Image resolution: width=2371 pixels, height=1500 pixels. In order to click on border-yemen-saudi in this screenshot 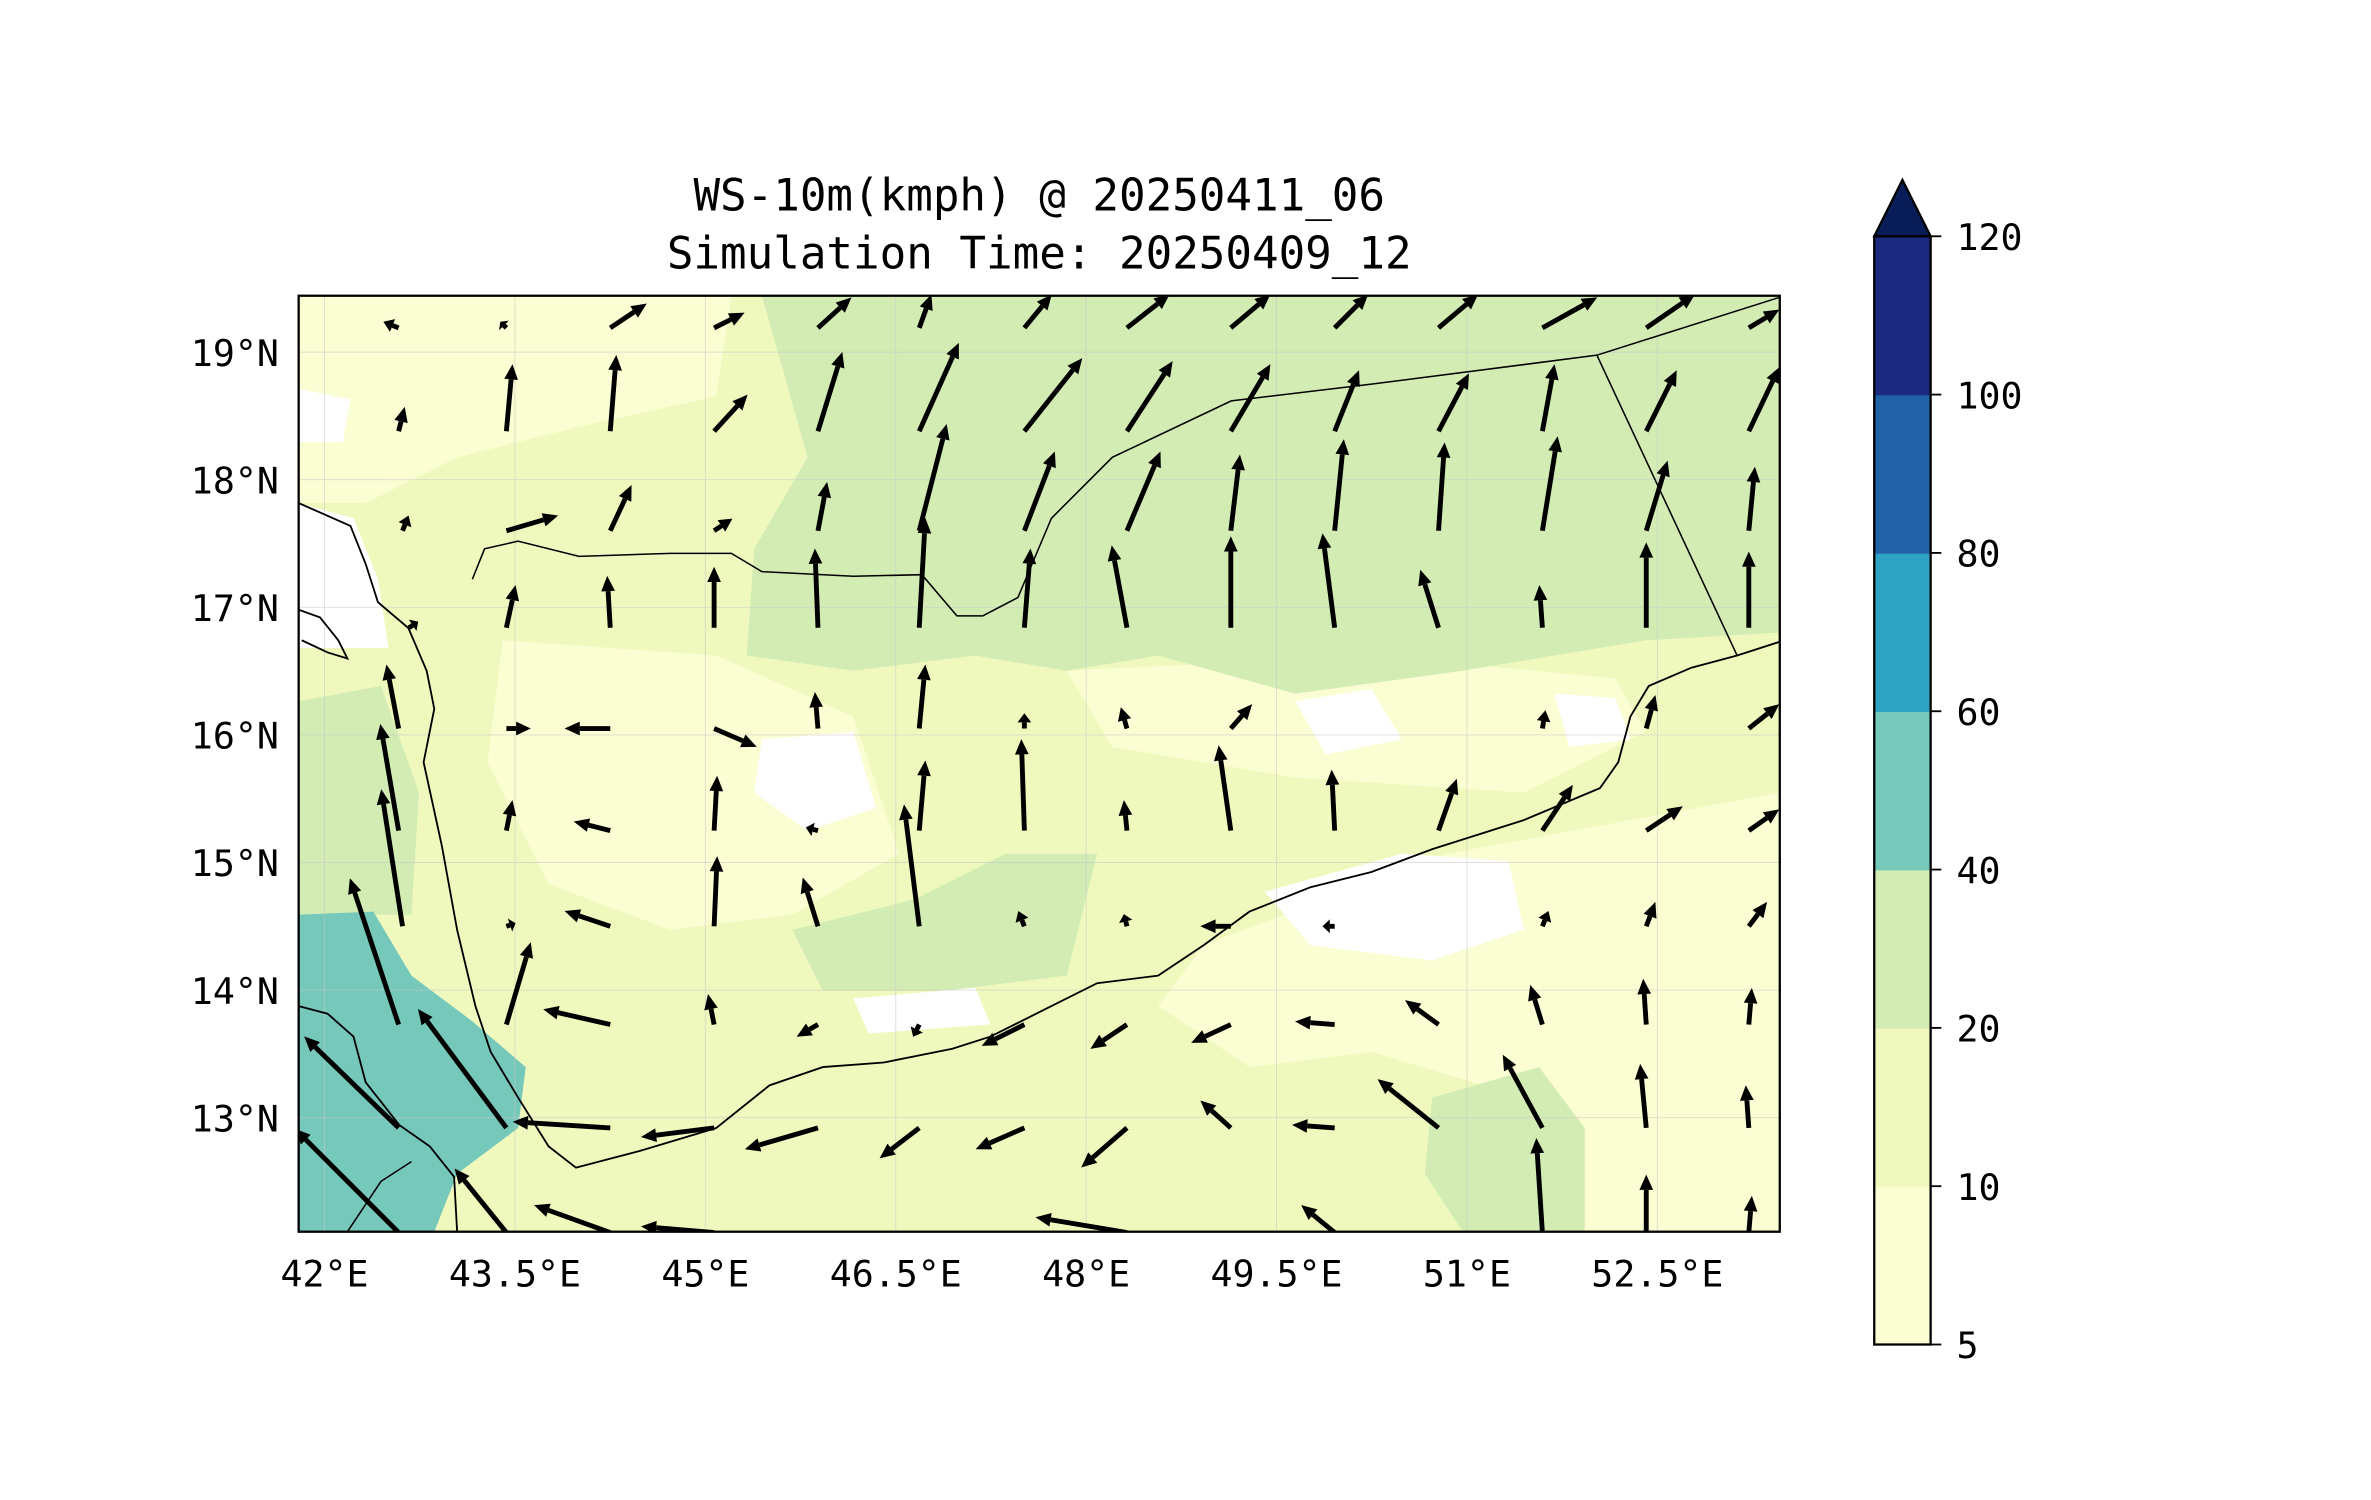, I will do `click(1125, 456)`.